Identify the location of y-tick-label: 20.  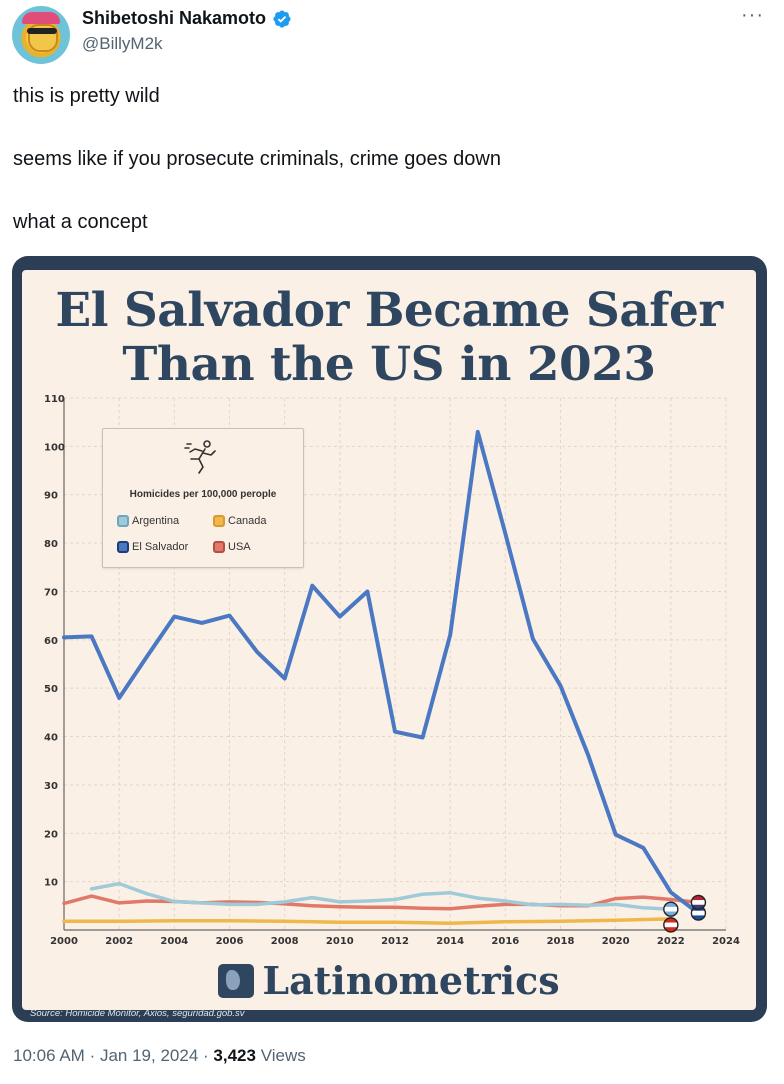
(51, 834).